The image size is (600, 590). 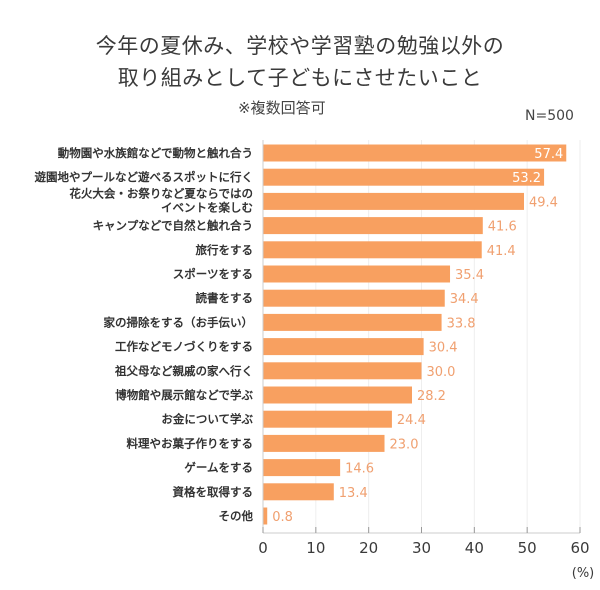 I want to click on value-label-10: 28.2, so click(x=431, y=396).